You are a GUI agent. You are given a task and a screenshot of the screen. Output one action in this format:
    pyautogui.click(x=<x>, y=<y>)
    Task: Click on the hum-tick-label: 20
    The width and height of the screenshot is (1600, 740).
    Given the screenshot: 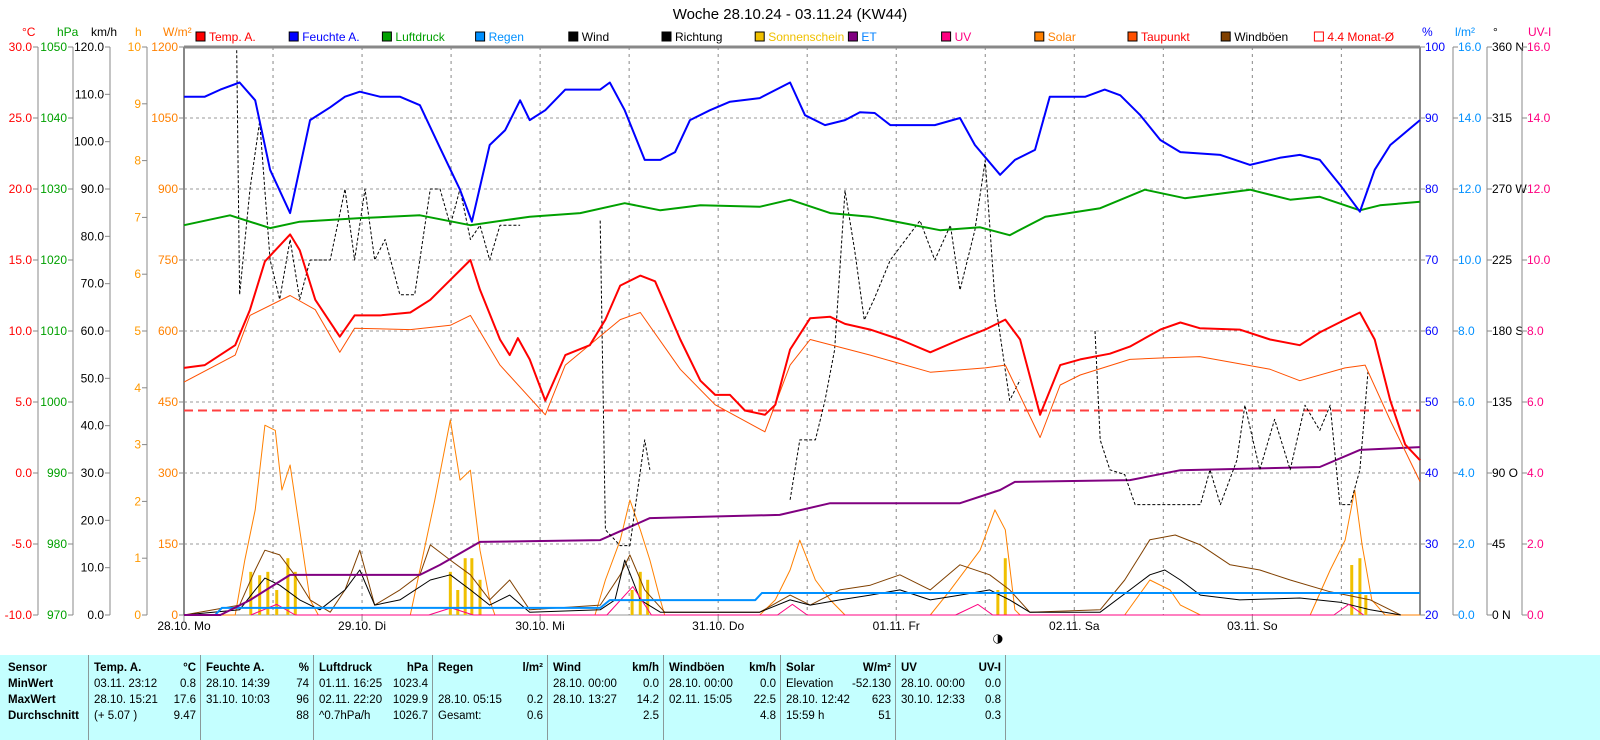 What is the action you would take?
    pyautogui.click(x=1432, y=615)
    